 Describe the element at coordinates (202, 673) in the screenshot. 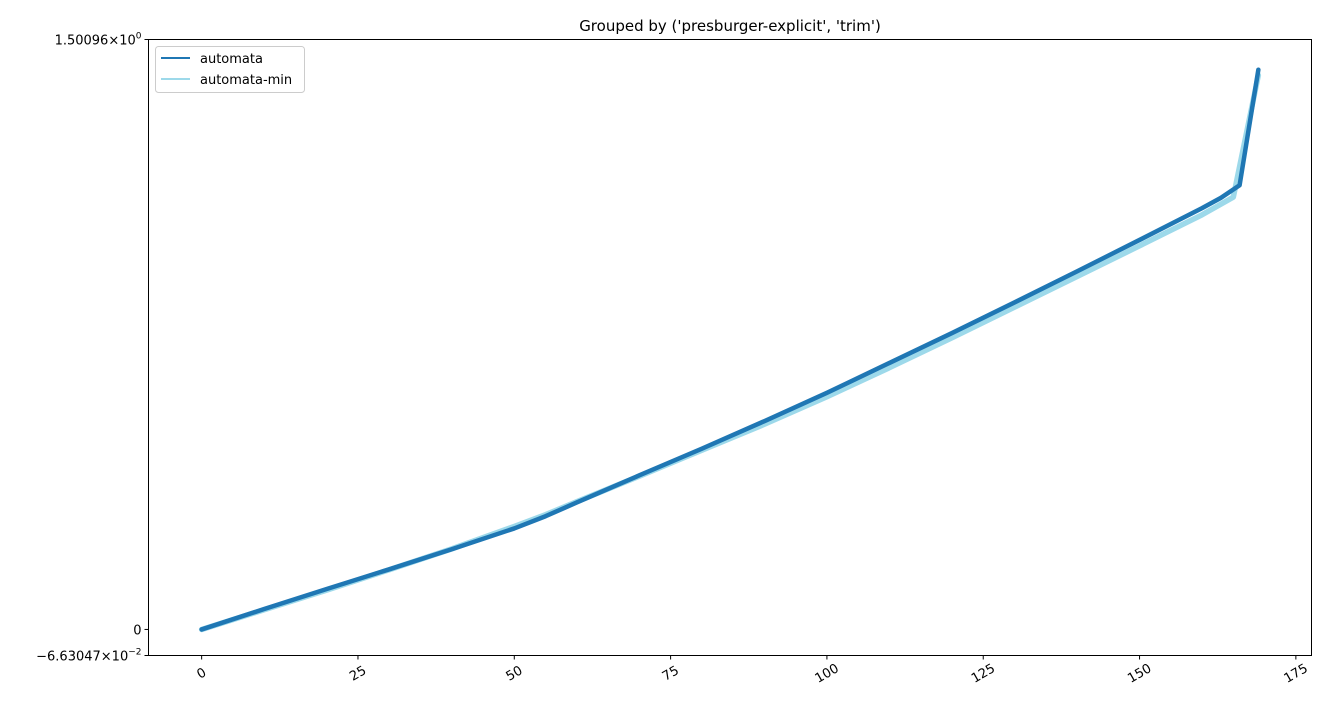

I see `x-tick-label: 0` at that location.